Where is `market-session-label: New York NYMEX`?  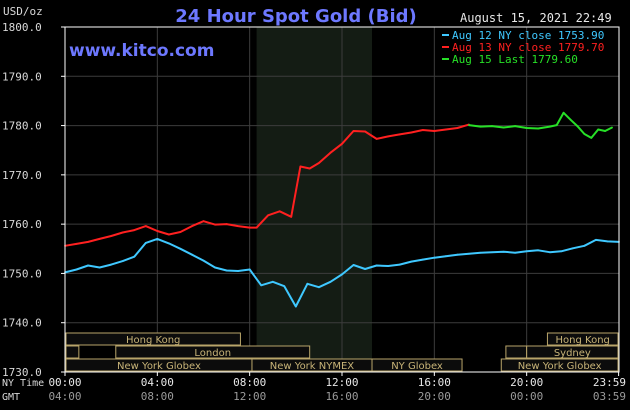 market-session-label: New York NYMEX is located at coordinates (312, 366).